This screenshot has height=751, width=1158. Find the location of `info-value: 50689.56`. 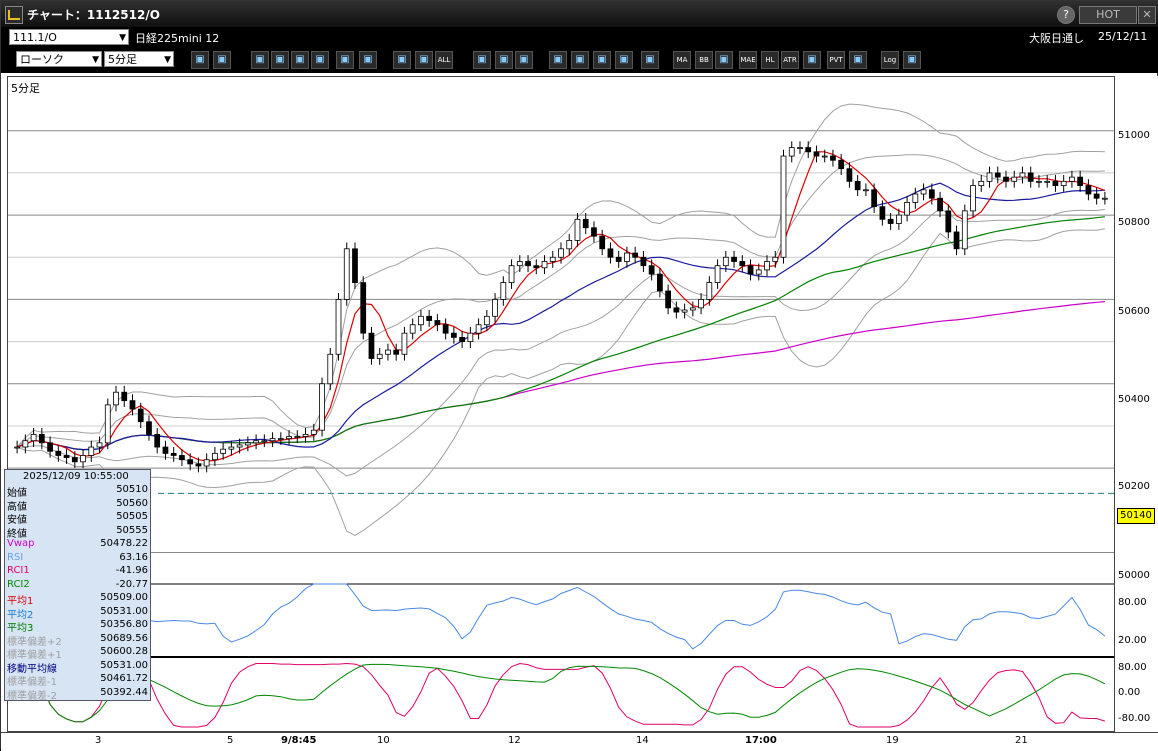

info-value: 50689.56 is located at coordinates (124, 638).